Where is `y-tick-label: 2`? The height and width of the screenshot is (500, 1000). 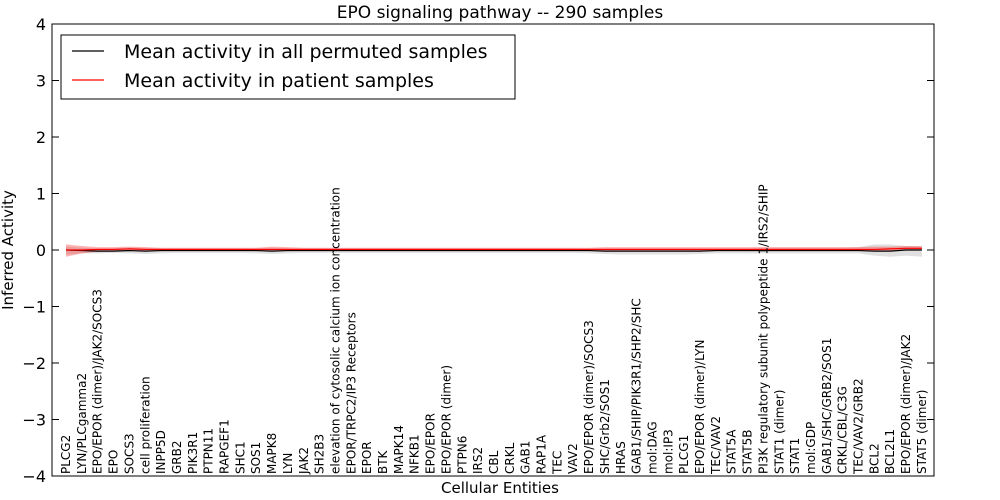
y-tick-label: 2 is located at coordinates (41, 137).